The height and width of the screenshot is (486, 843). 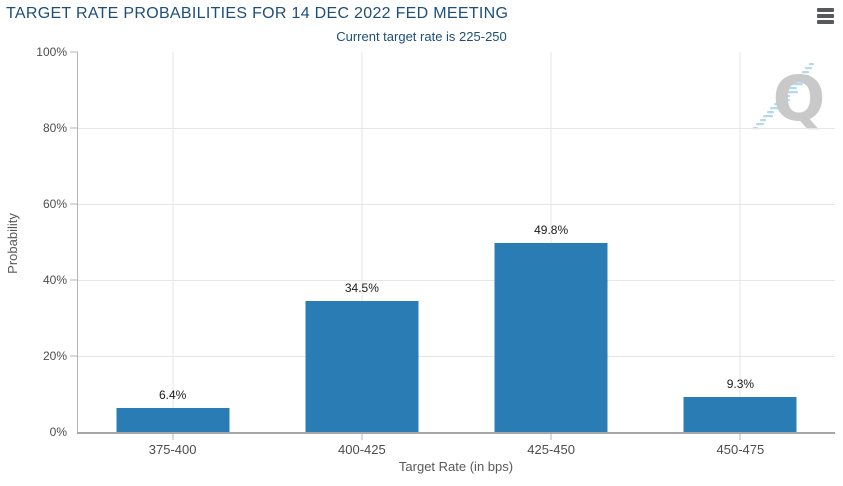 What do you see at coordinates (51, 52) in the screenshot?
I see `y-tick-label: 100%` at bounding box center [51, 52].